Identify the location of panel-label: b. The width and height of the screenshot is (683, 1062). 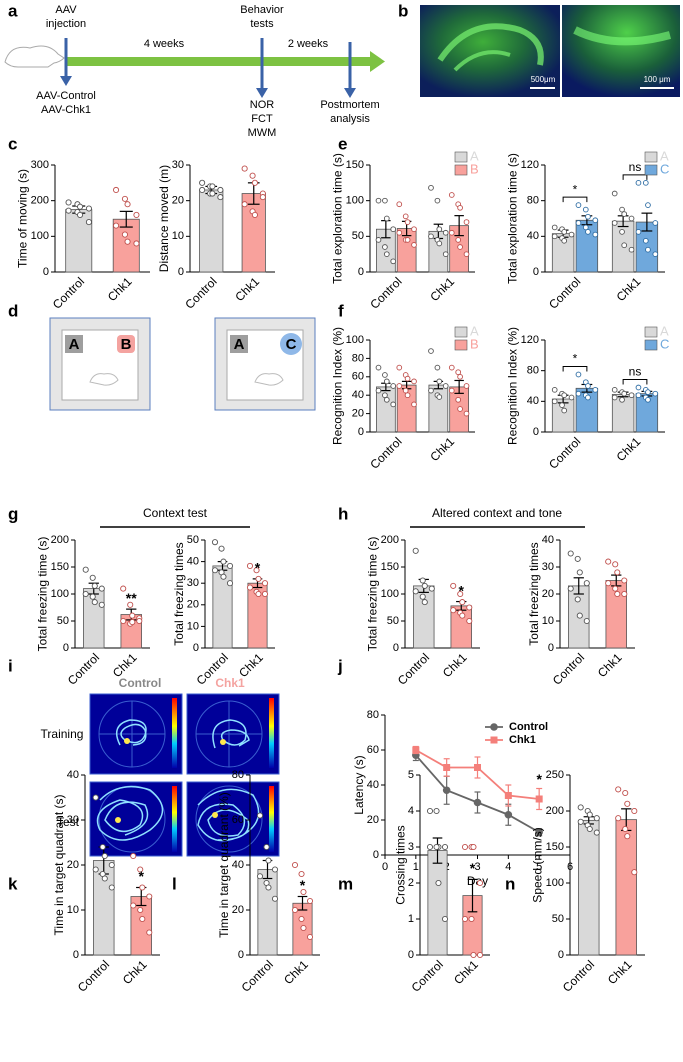
(403, 10).